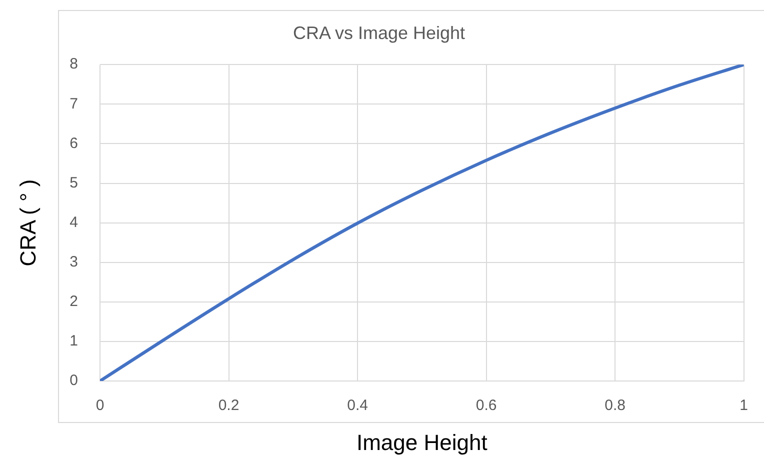 The image size is (764, 461). I want to click on y-tick-label: 5, so click(74, 183).